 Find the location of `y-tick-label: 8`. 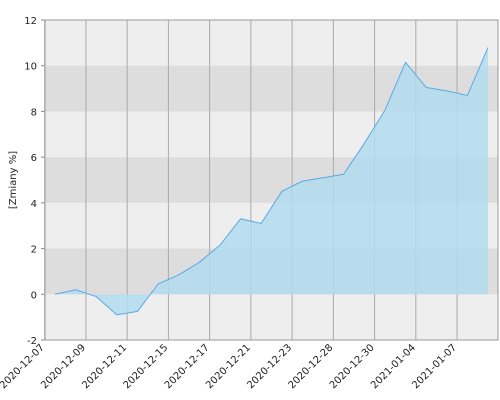

y-tick-label: 8 is located at coordinates (34, 112).